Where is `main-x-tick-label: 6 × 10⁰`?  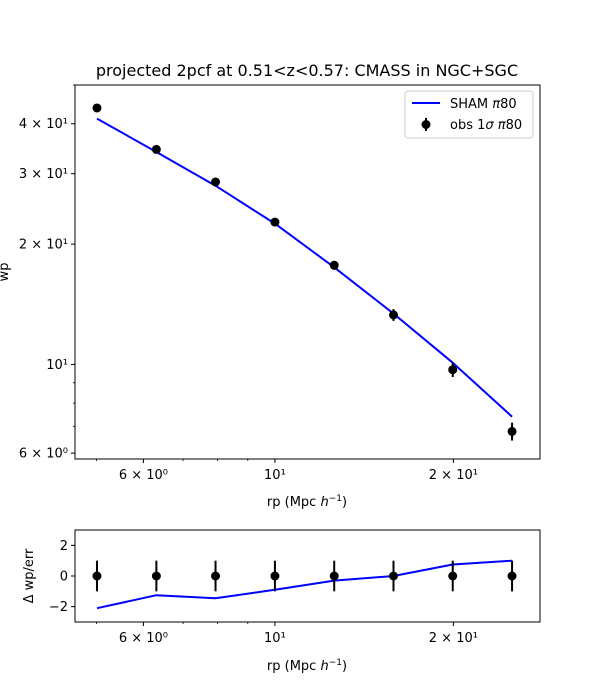
main-x-tick-label: 6 × 10⁰ is located at coordinates (143, 475).